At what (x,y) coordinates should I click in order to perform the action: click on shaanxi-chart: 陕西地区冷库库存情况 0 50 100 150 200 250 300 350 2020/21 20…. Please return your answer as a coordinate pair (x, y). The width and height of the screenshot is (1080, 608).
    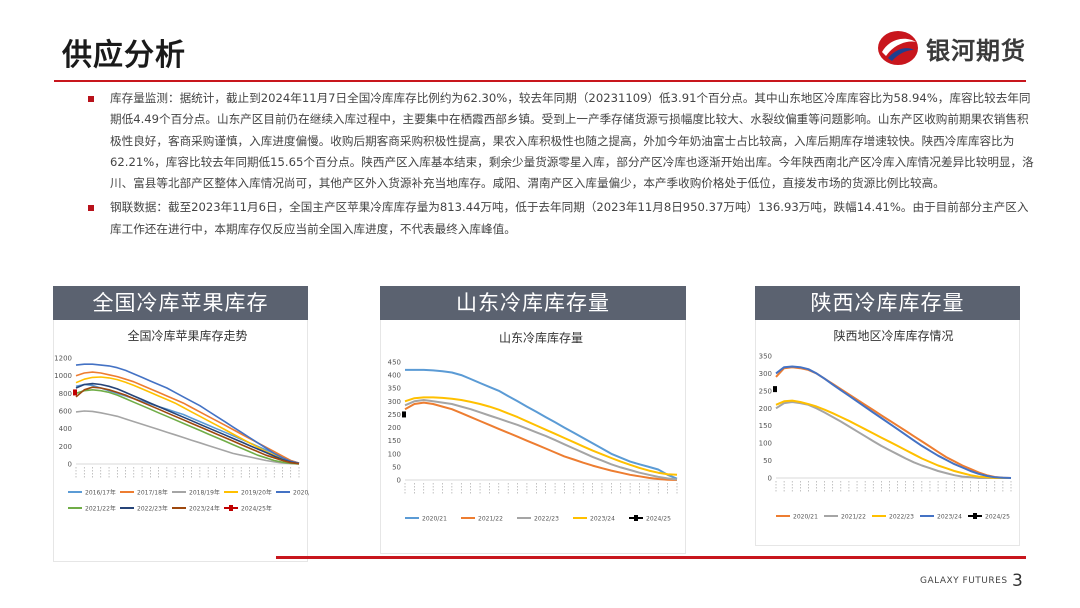
    Looking at the image, I should click on (885, 424).